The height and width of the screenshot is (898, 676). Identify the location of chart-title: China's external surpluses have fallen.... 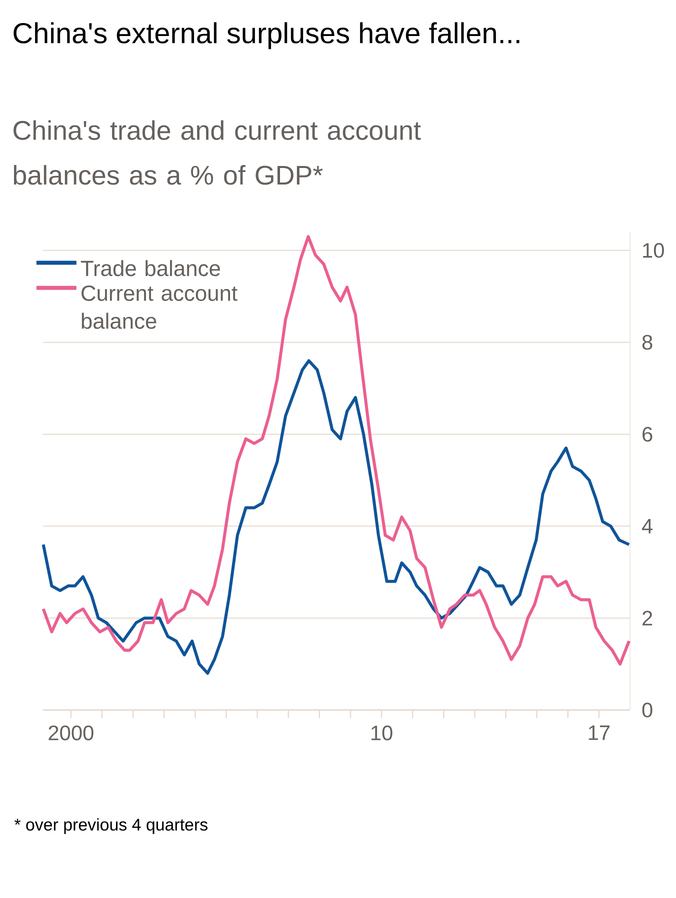
(267, 36).